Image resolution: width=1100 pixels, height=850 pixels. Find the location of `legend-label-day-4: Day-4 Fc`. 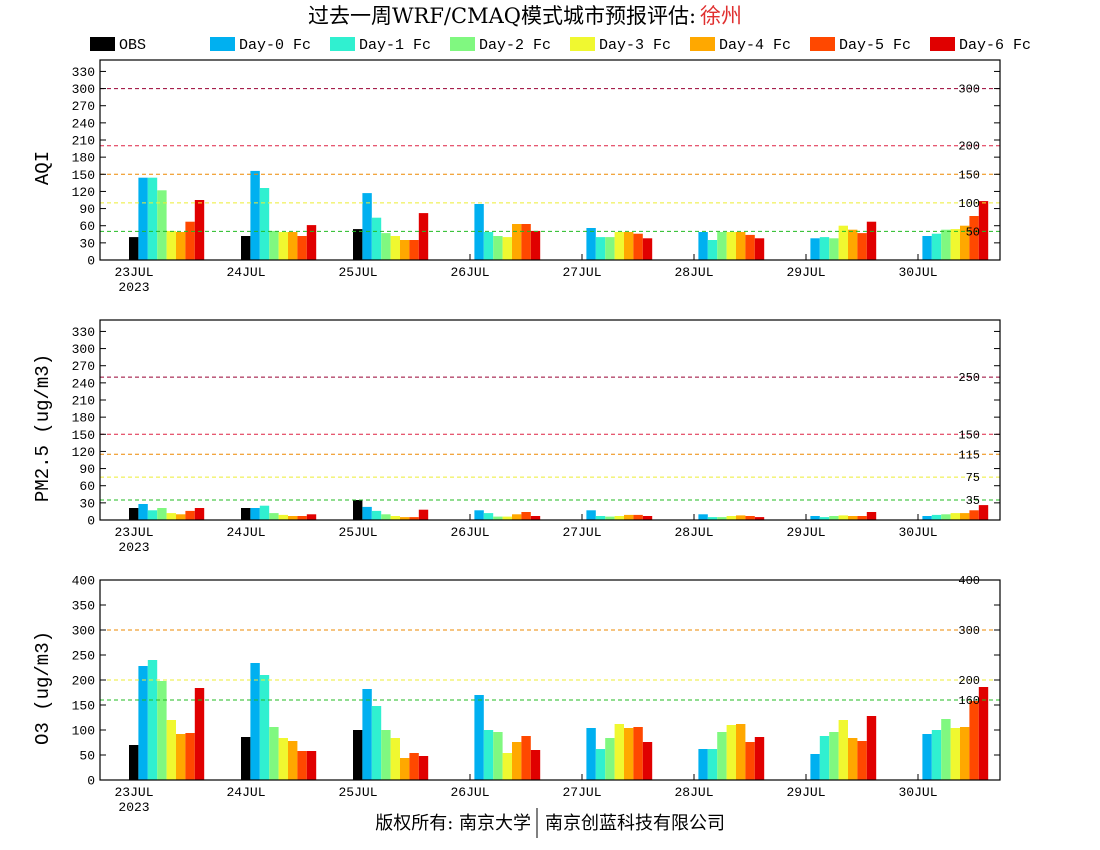

legend-label-day-4: Day-4 Fc is located at coordinates (755, 45).